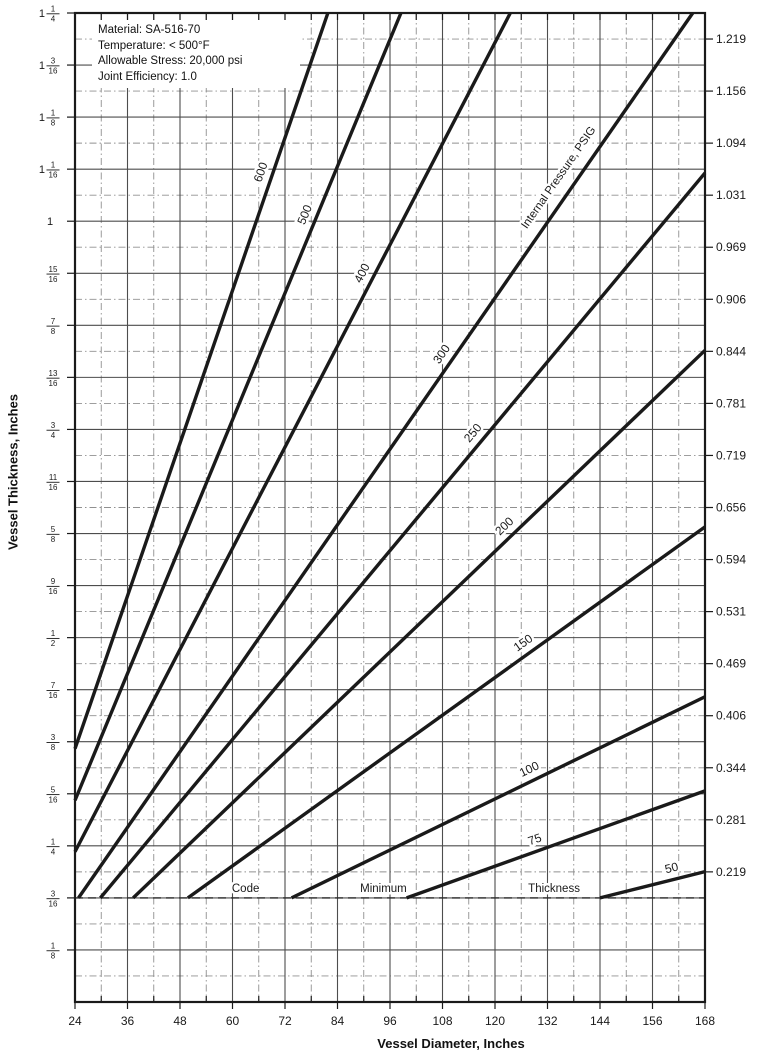  I want to click on svg-text: 144, so click(600, 1021).